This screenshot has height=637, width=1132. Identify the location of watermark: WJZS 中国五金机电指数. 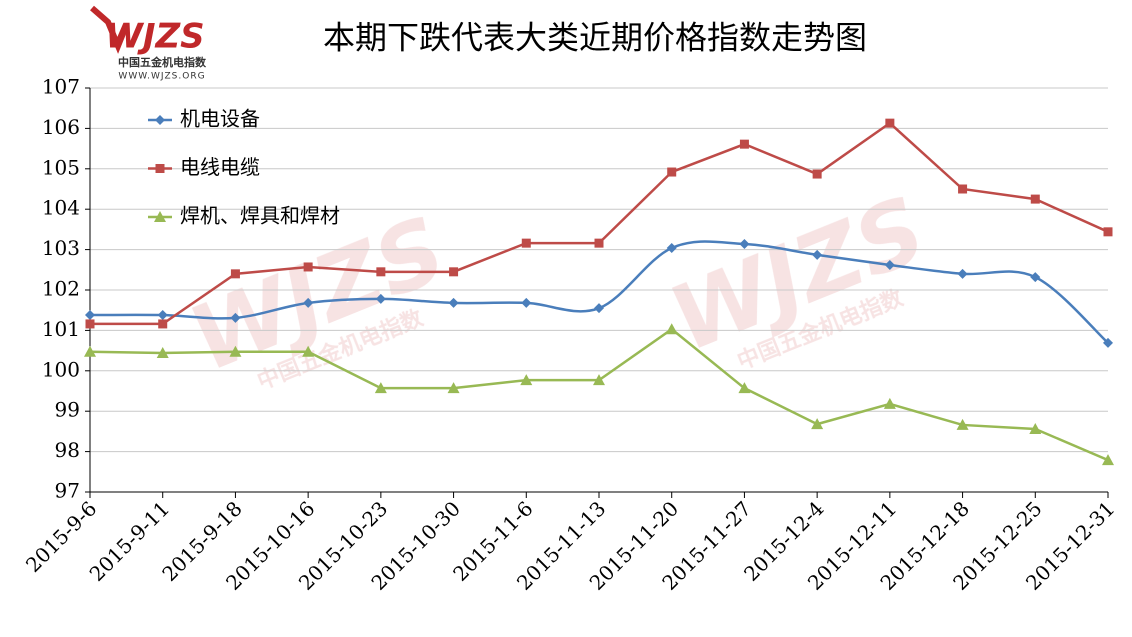
(317, 296).